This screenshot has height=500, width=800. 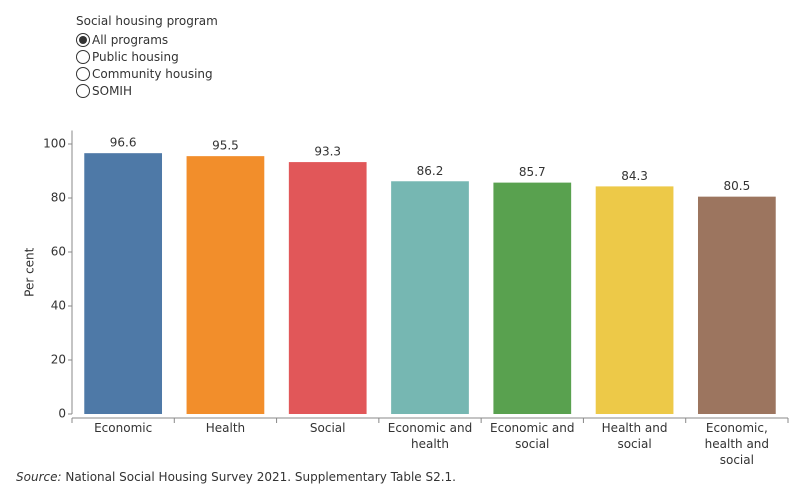 What do you see at coordinates (430, 171) in the screenshot?
I see `value-label: 86.2` at bounding box center [430, 171].